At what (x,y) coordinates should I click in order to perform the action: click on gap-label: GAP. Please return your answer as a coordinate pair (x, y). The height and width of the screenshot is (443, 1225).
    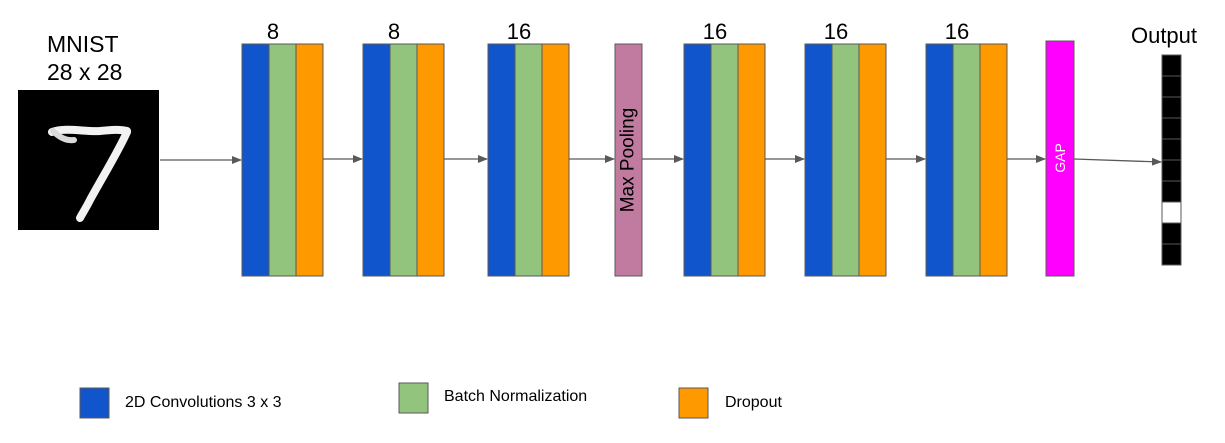
    Looking at the image, I should click on (1060, 158).